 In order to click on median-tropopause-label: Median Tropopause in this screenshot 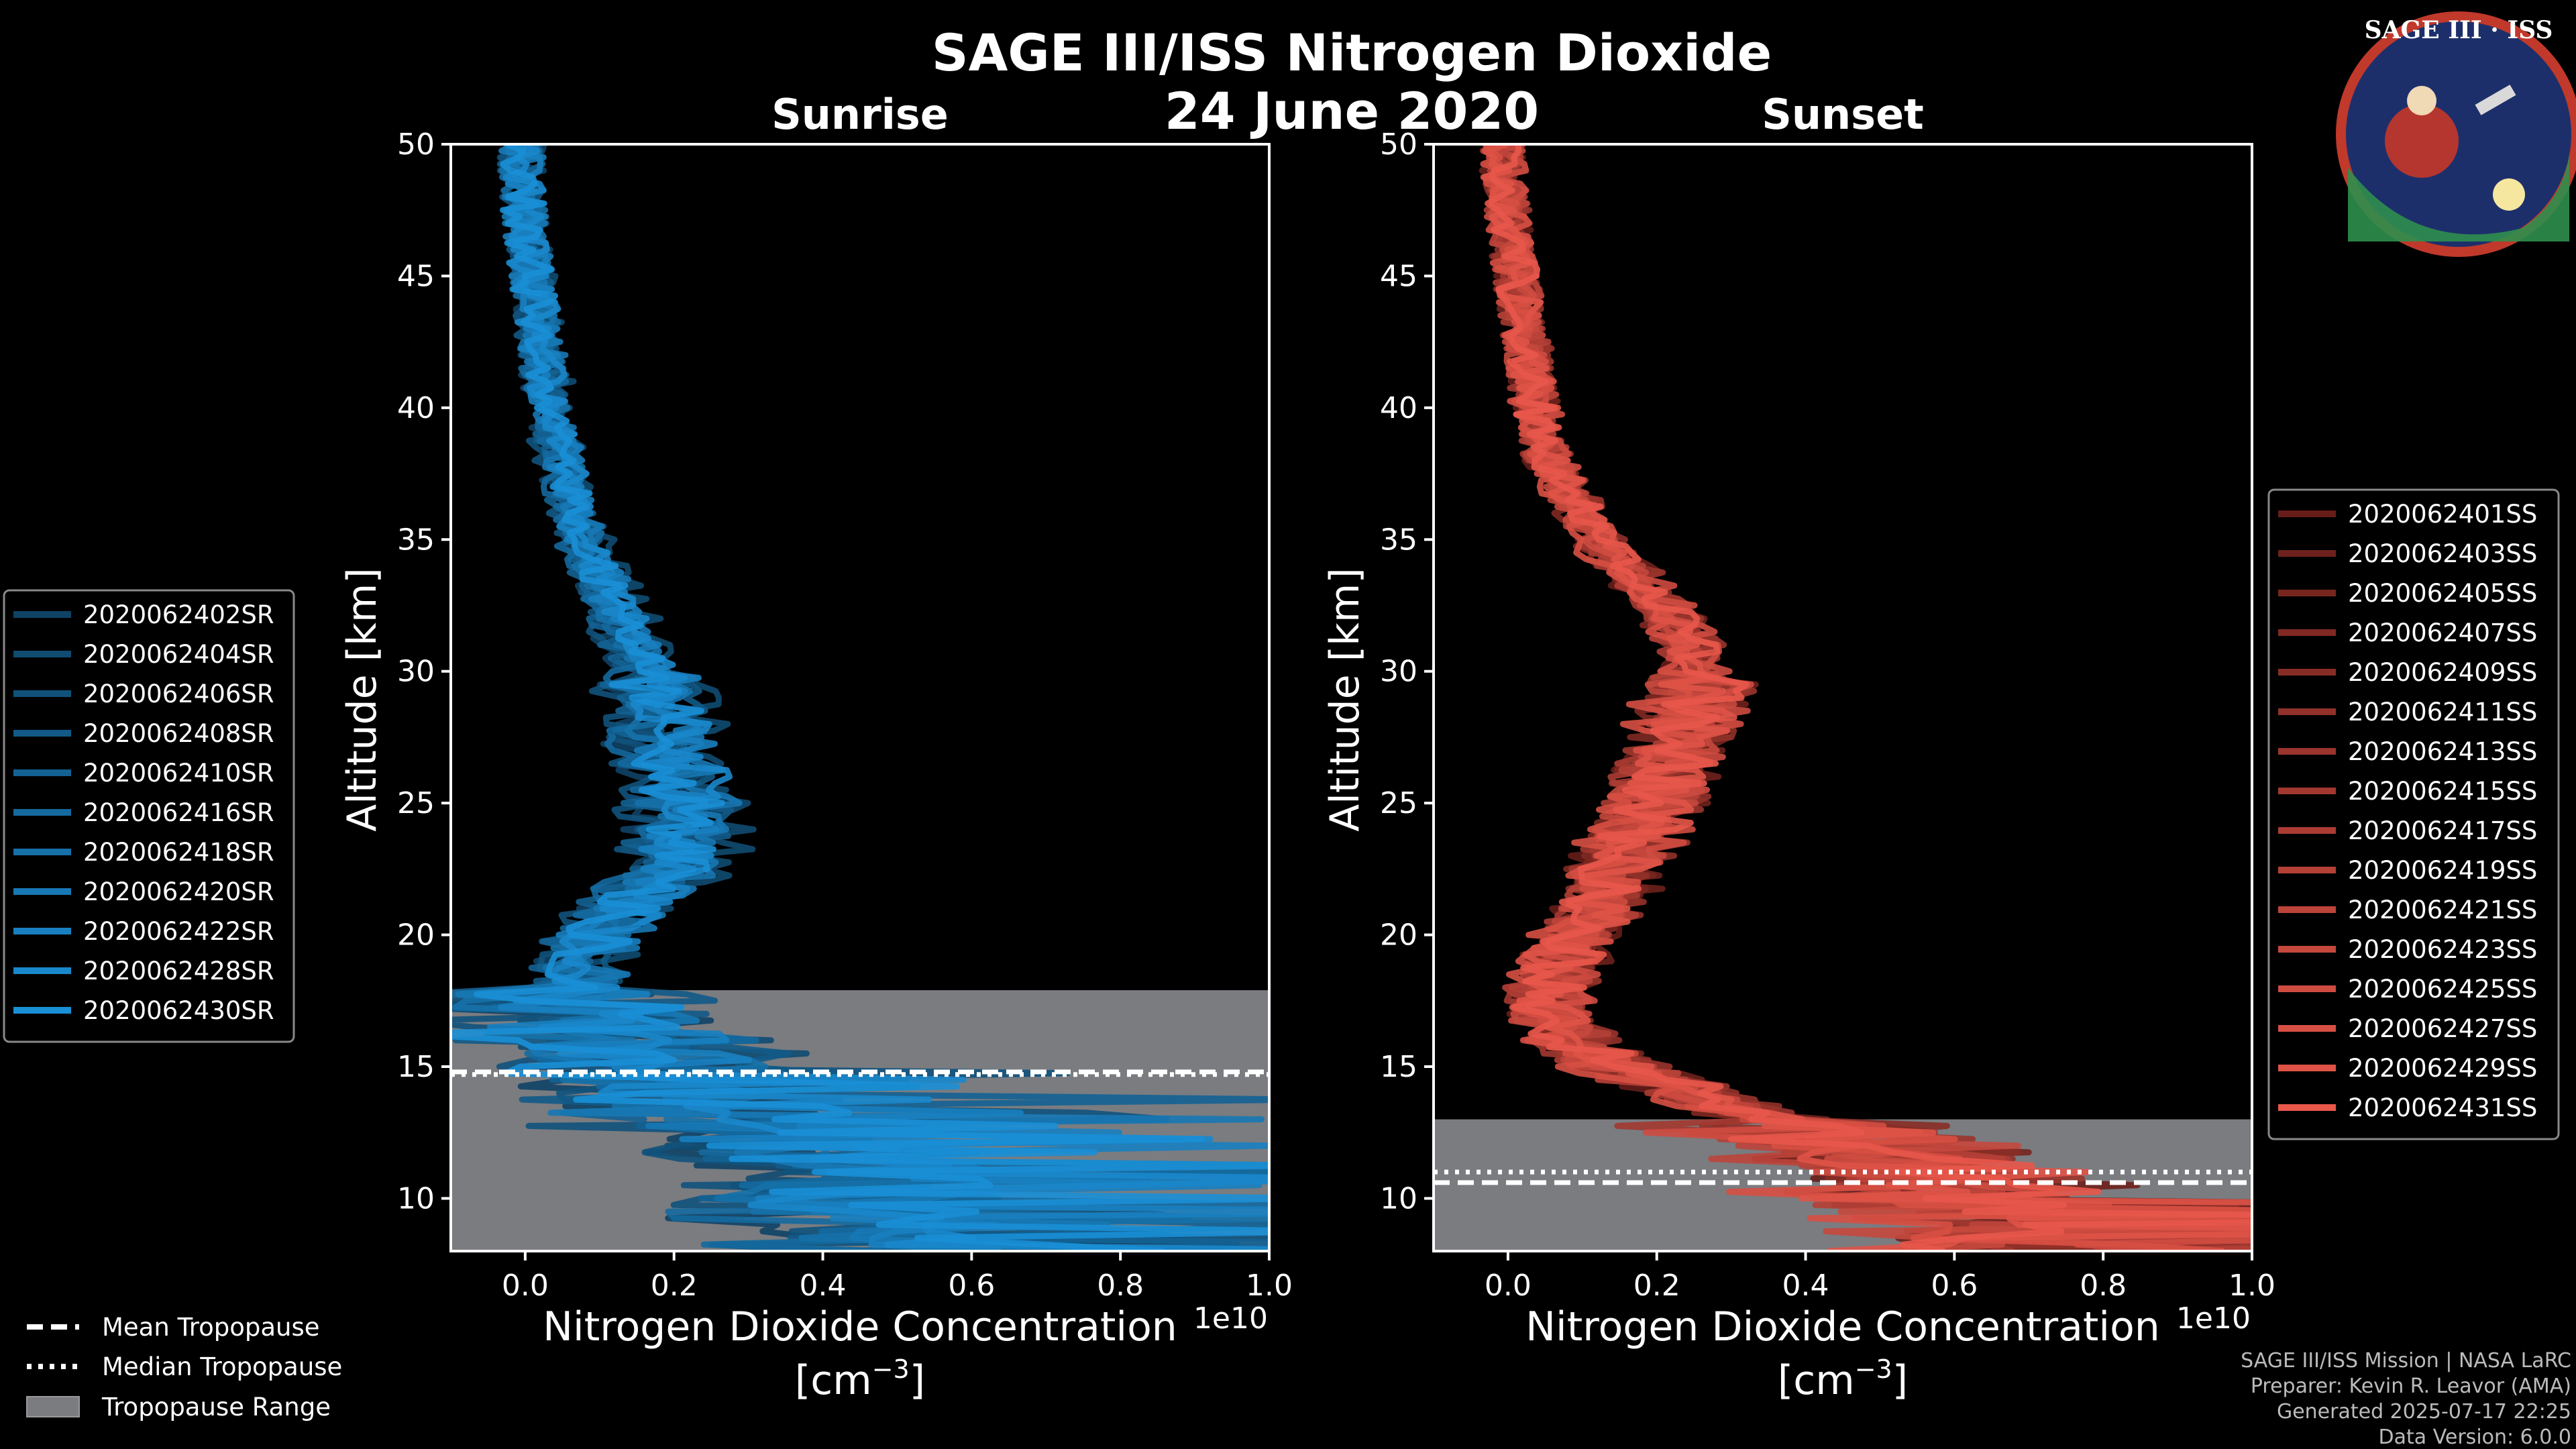, I will do `click(222, 1366)`.